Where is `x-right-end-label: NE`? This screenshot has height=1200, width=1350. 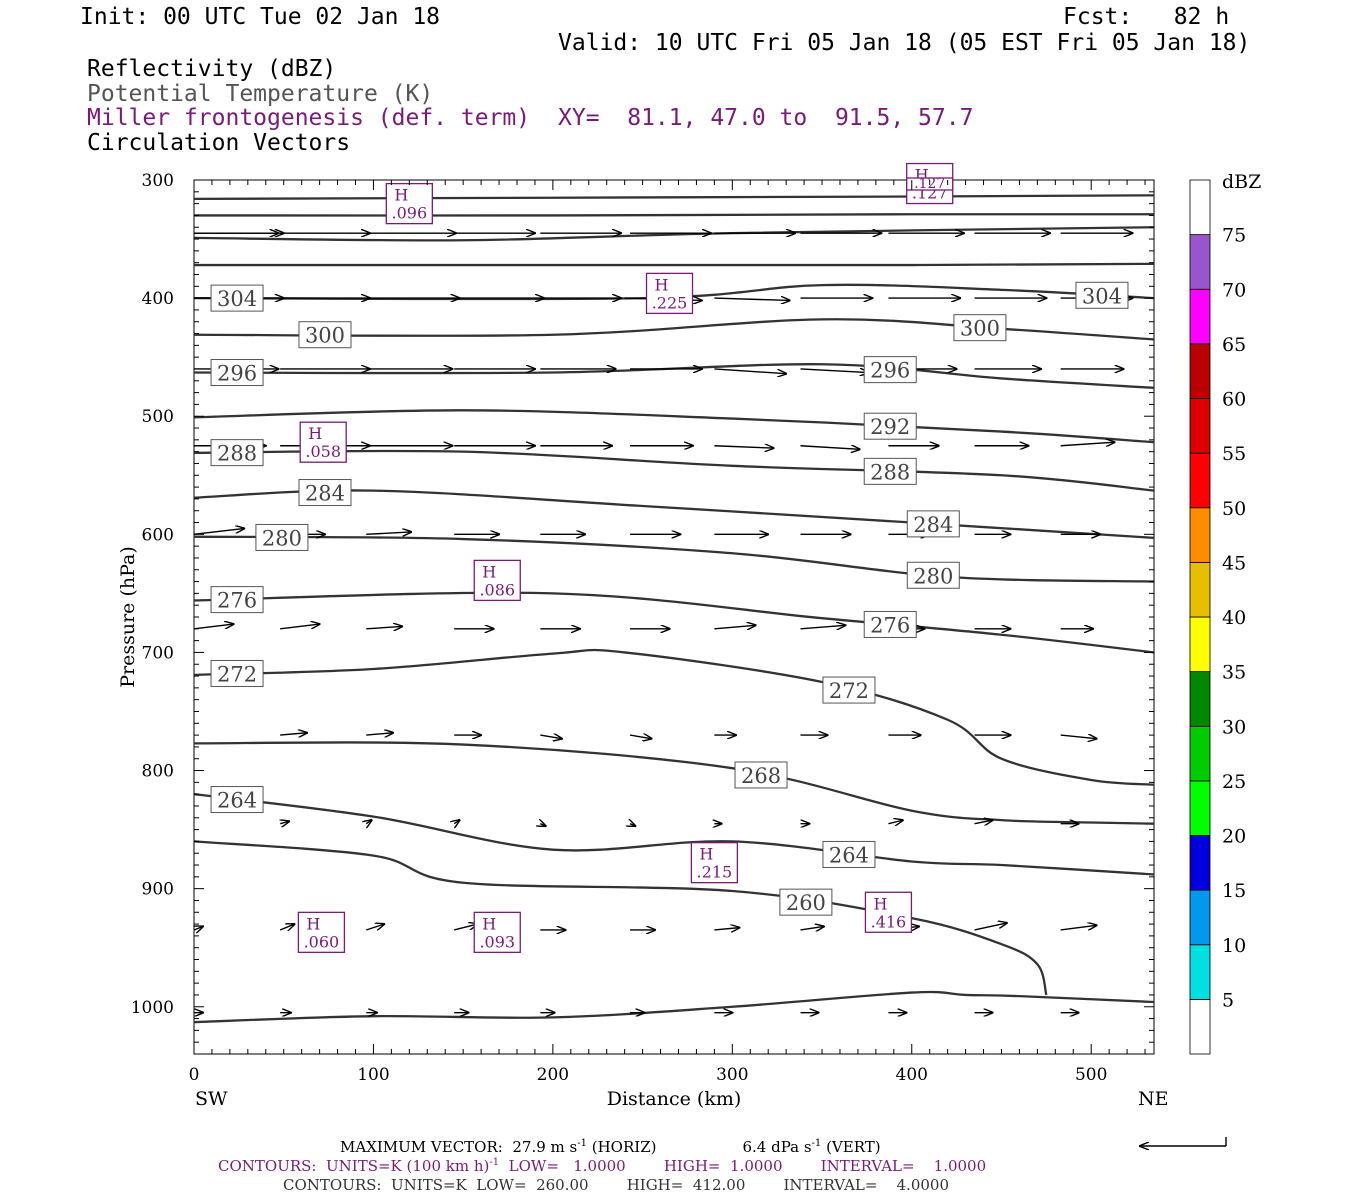
x-right-end-label: NE is located at coordinates (1153, 1099).